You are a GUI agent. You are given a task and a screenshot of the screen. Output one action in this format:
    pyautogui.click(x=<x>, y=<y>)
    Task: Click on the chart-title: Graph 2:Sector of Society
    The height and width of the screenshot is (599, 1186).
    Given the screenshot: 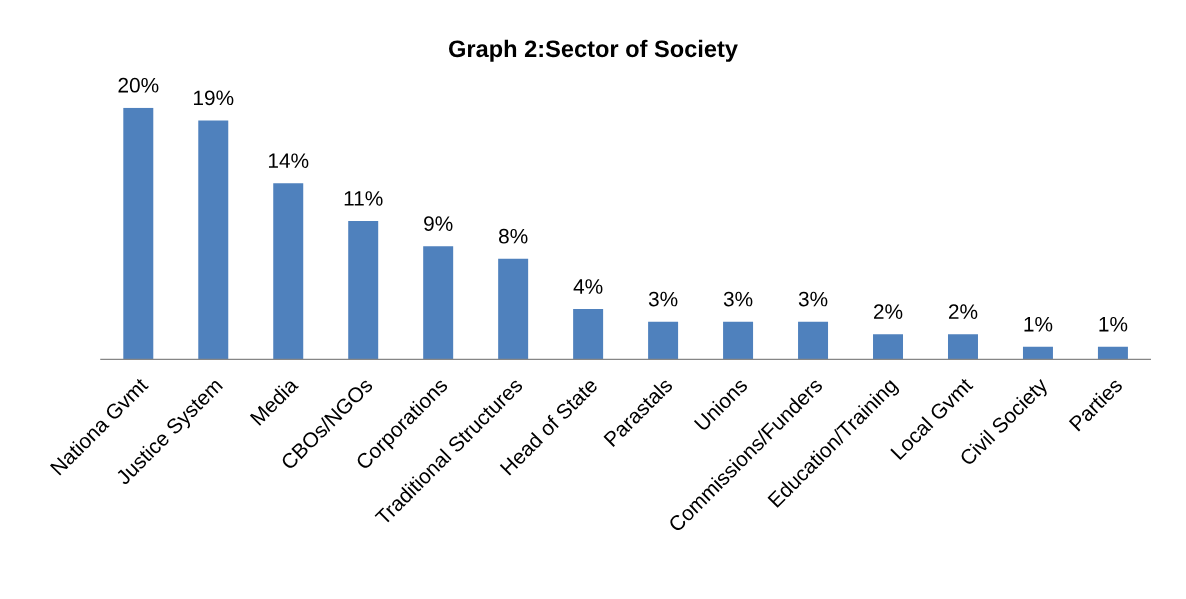 What is the action you would take?
    pyautogui.click(x=593, y=50)
    